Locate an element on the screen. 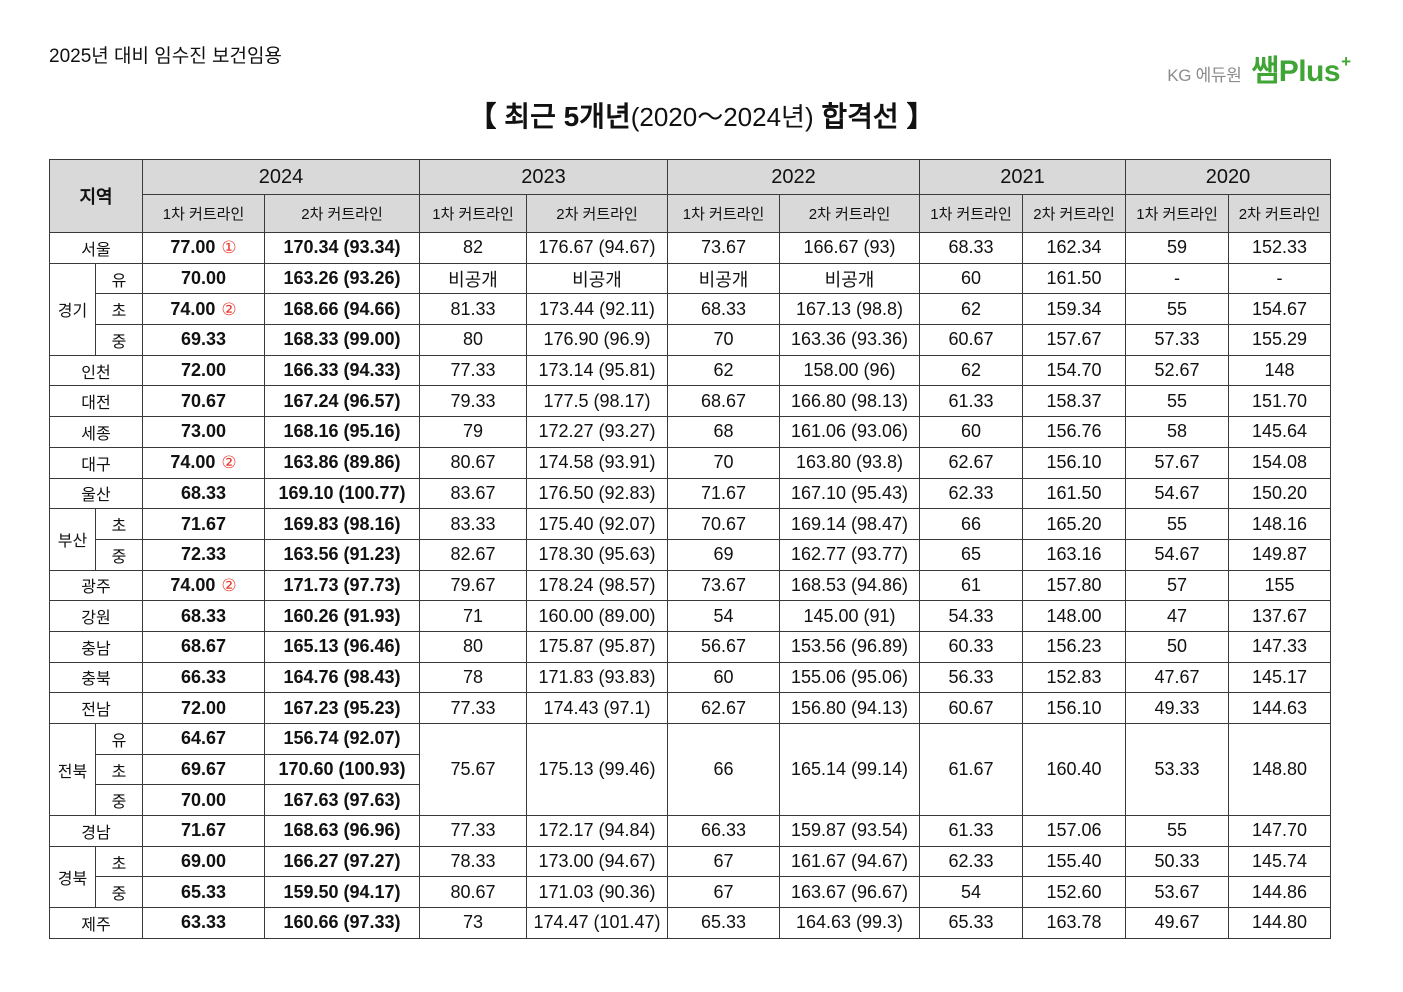 The height and width of the screenshot is (992, 1403). cutoff-value: 62.67 is located at coordinates (723, 707).